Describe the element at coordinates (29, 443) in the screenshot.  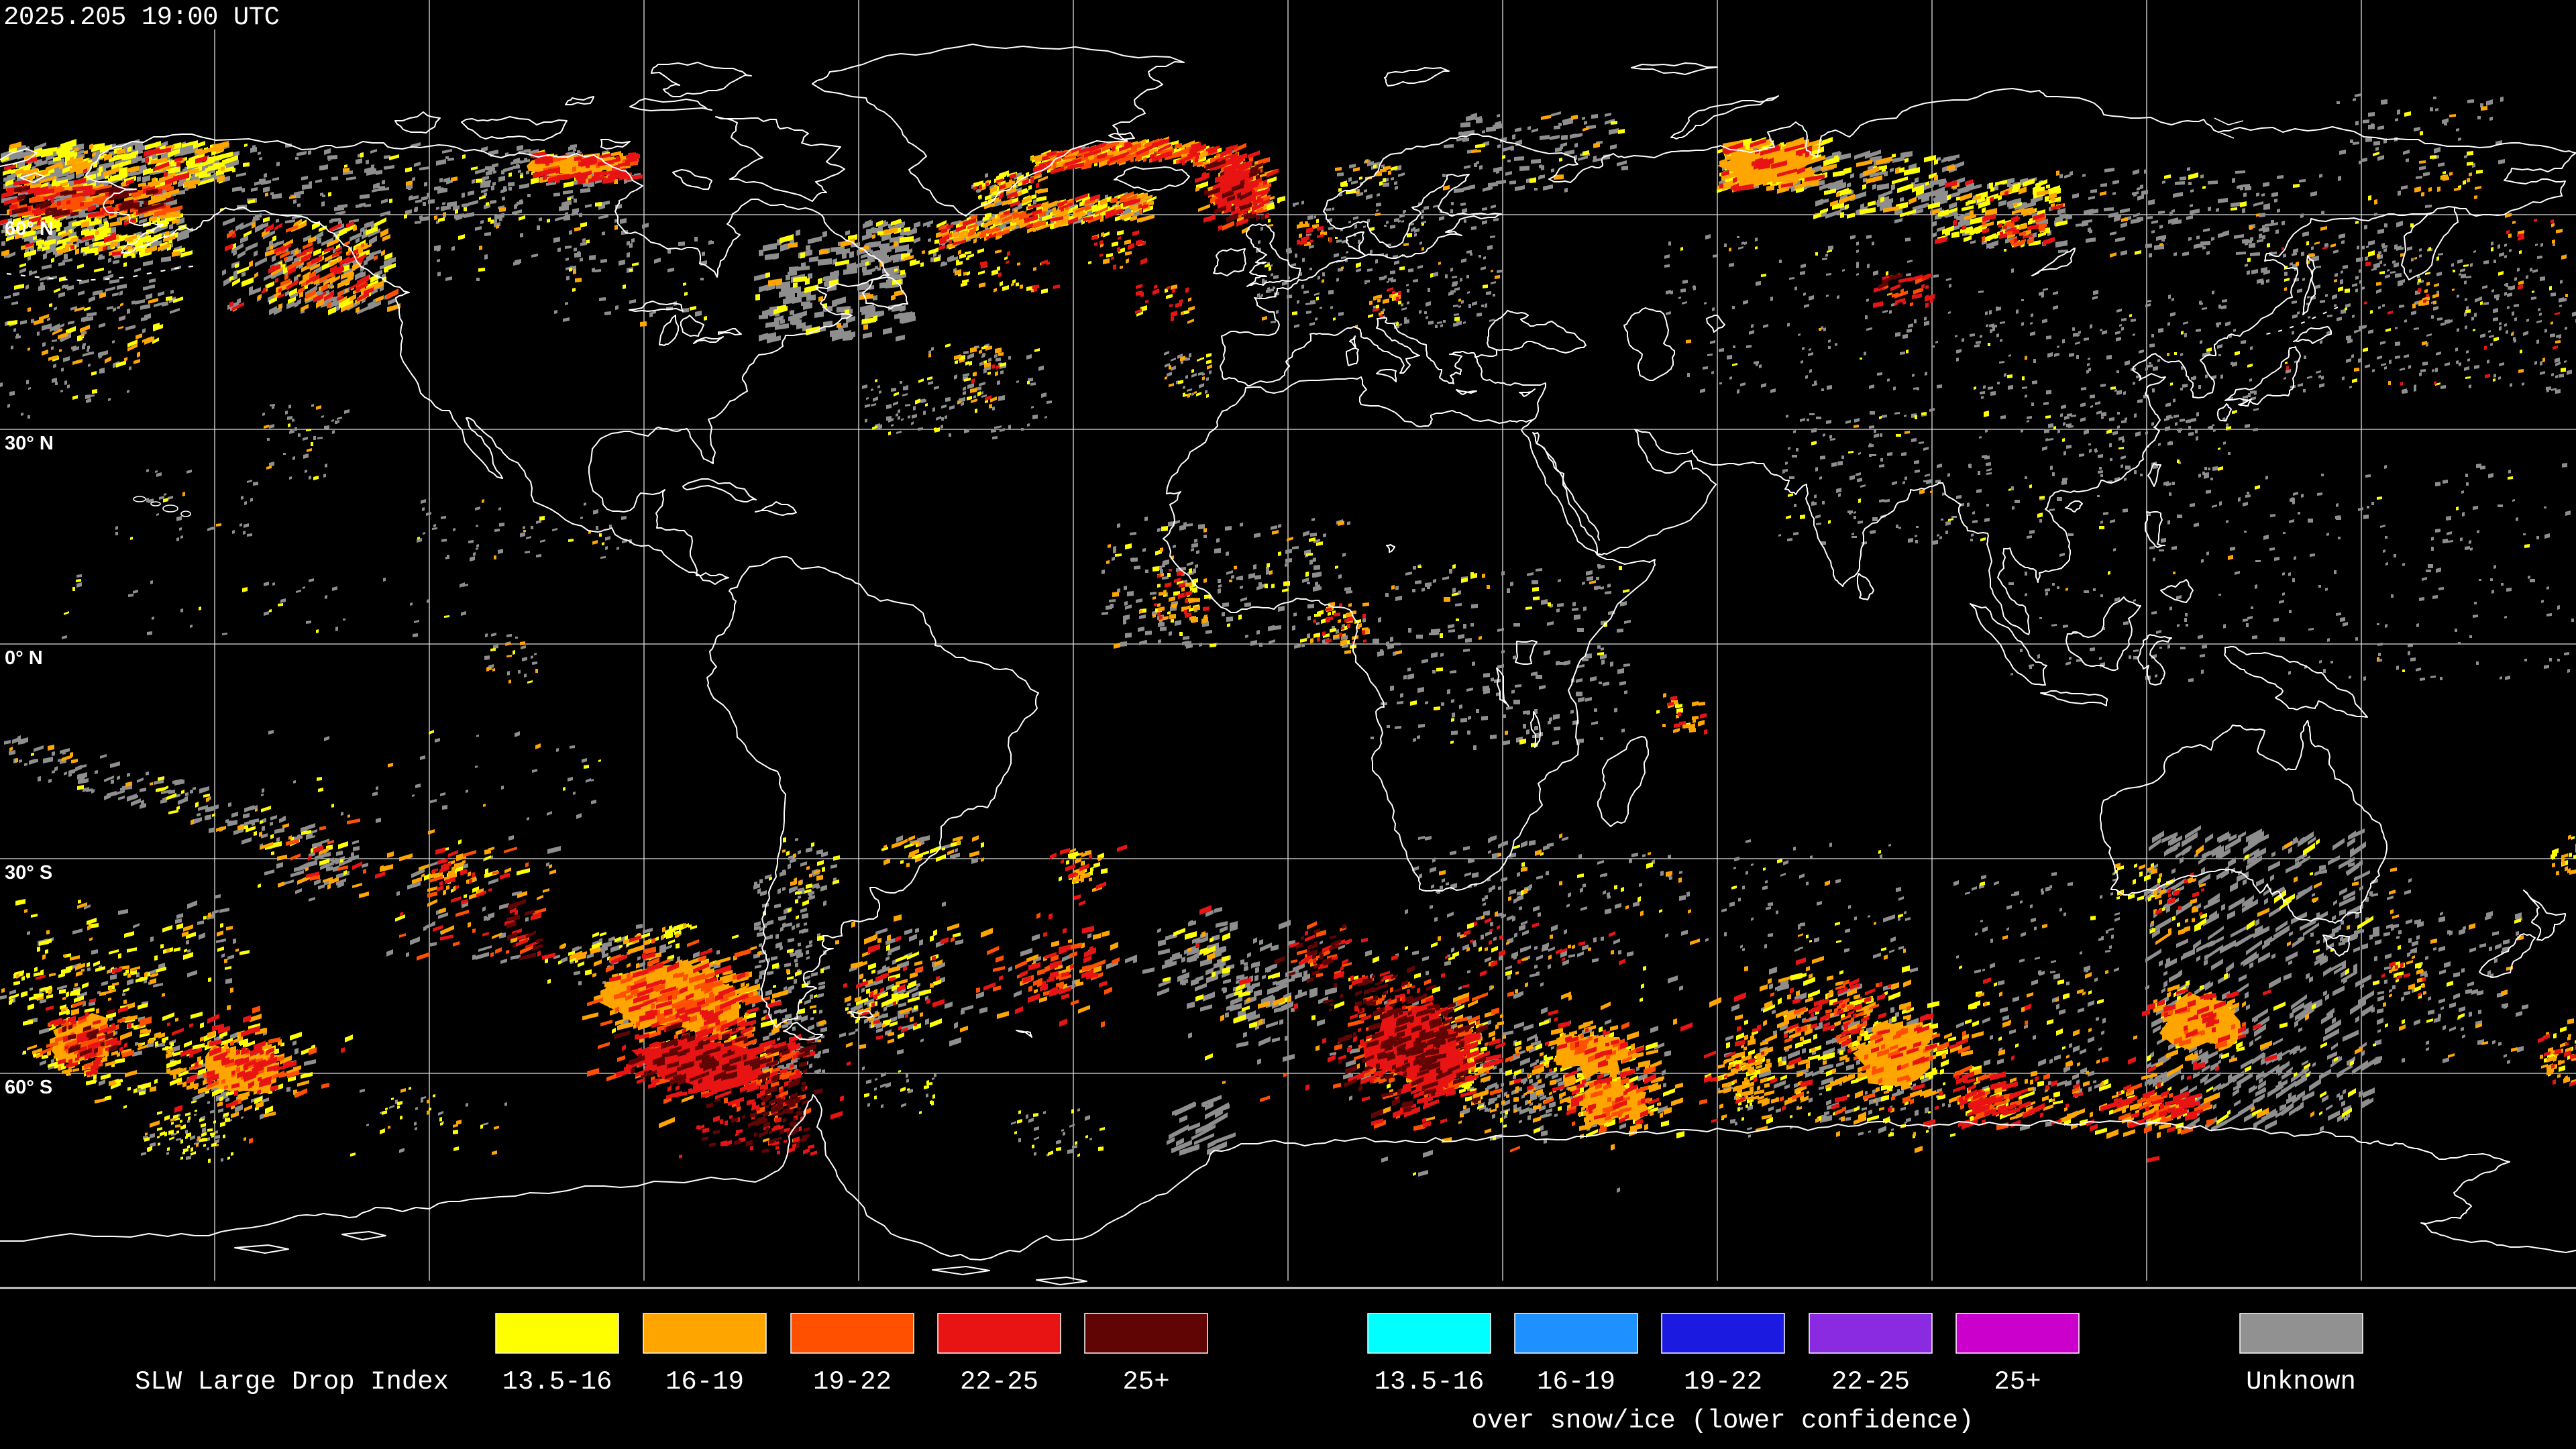
I see `svg-text: 30° N` at that location.